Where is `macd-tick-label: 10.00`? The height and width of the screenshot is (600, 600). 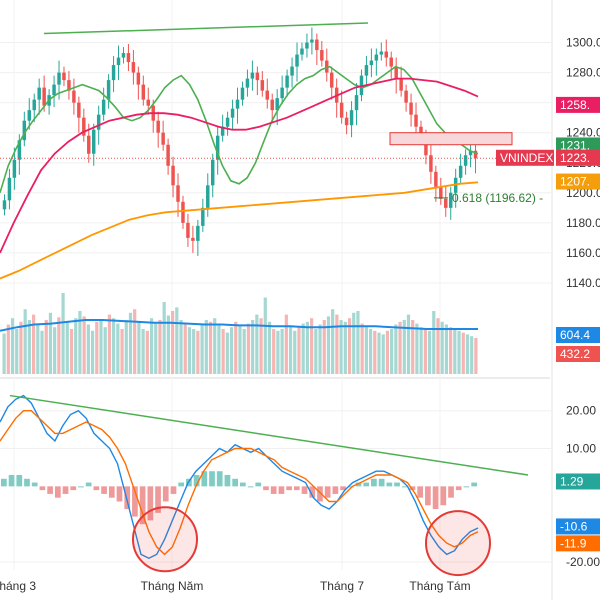
macd-tick-label: 10.00 is located at coordinates (581, 449).